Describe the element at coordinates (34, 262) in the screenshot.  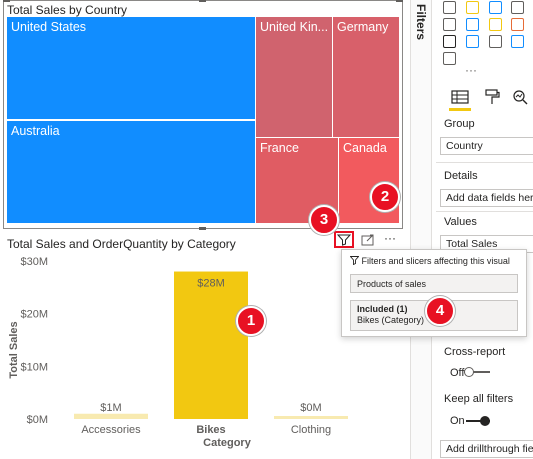
I see `y-tick-label: $30M` at that location.